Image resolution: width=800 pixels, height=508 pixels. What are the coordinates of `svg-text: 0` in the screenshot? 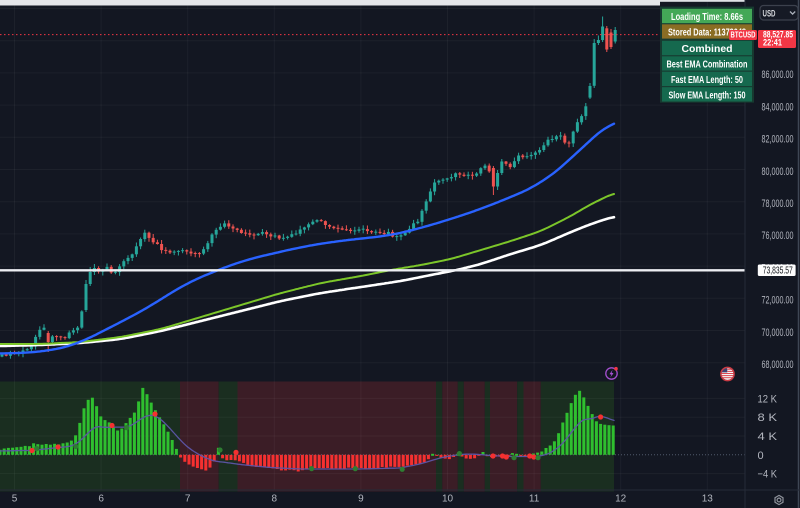 It's located at (761, 456).